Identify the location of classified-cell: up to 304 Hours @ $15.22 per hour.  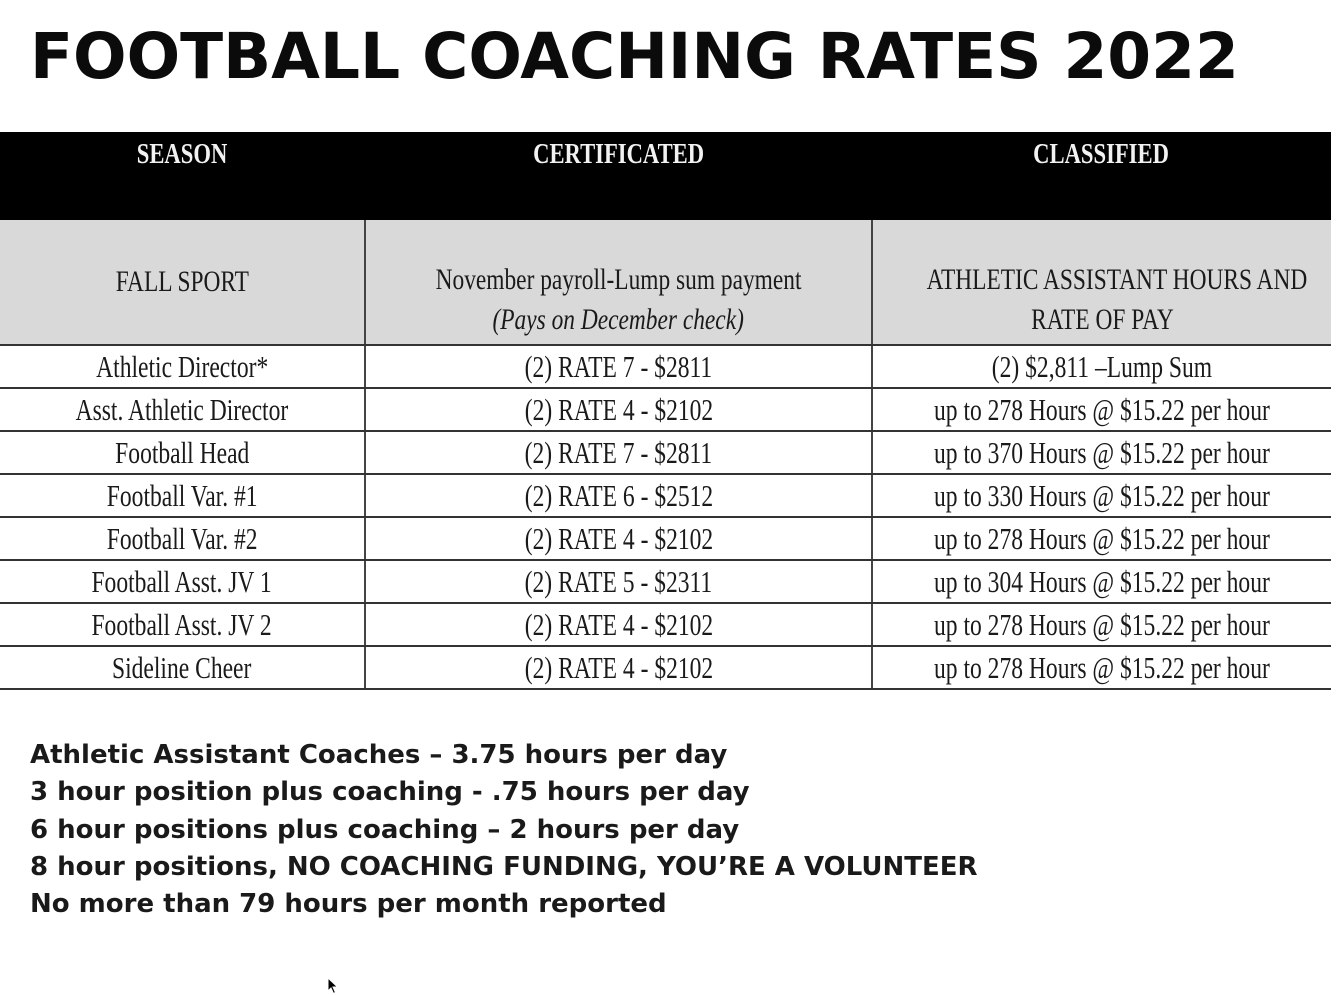
(1101, 582).